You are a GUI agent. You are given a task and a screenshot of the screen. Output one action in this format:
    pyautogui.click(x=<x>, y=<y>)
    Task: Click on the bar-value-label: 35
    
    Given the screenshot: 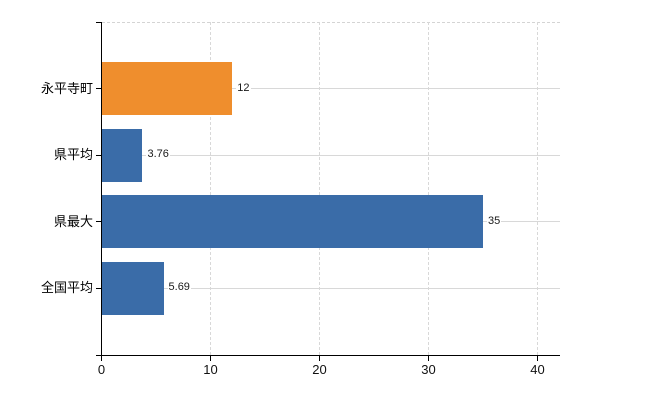 What is the action you would take?
    pyautogui.click(x=494, y=221)
    